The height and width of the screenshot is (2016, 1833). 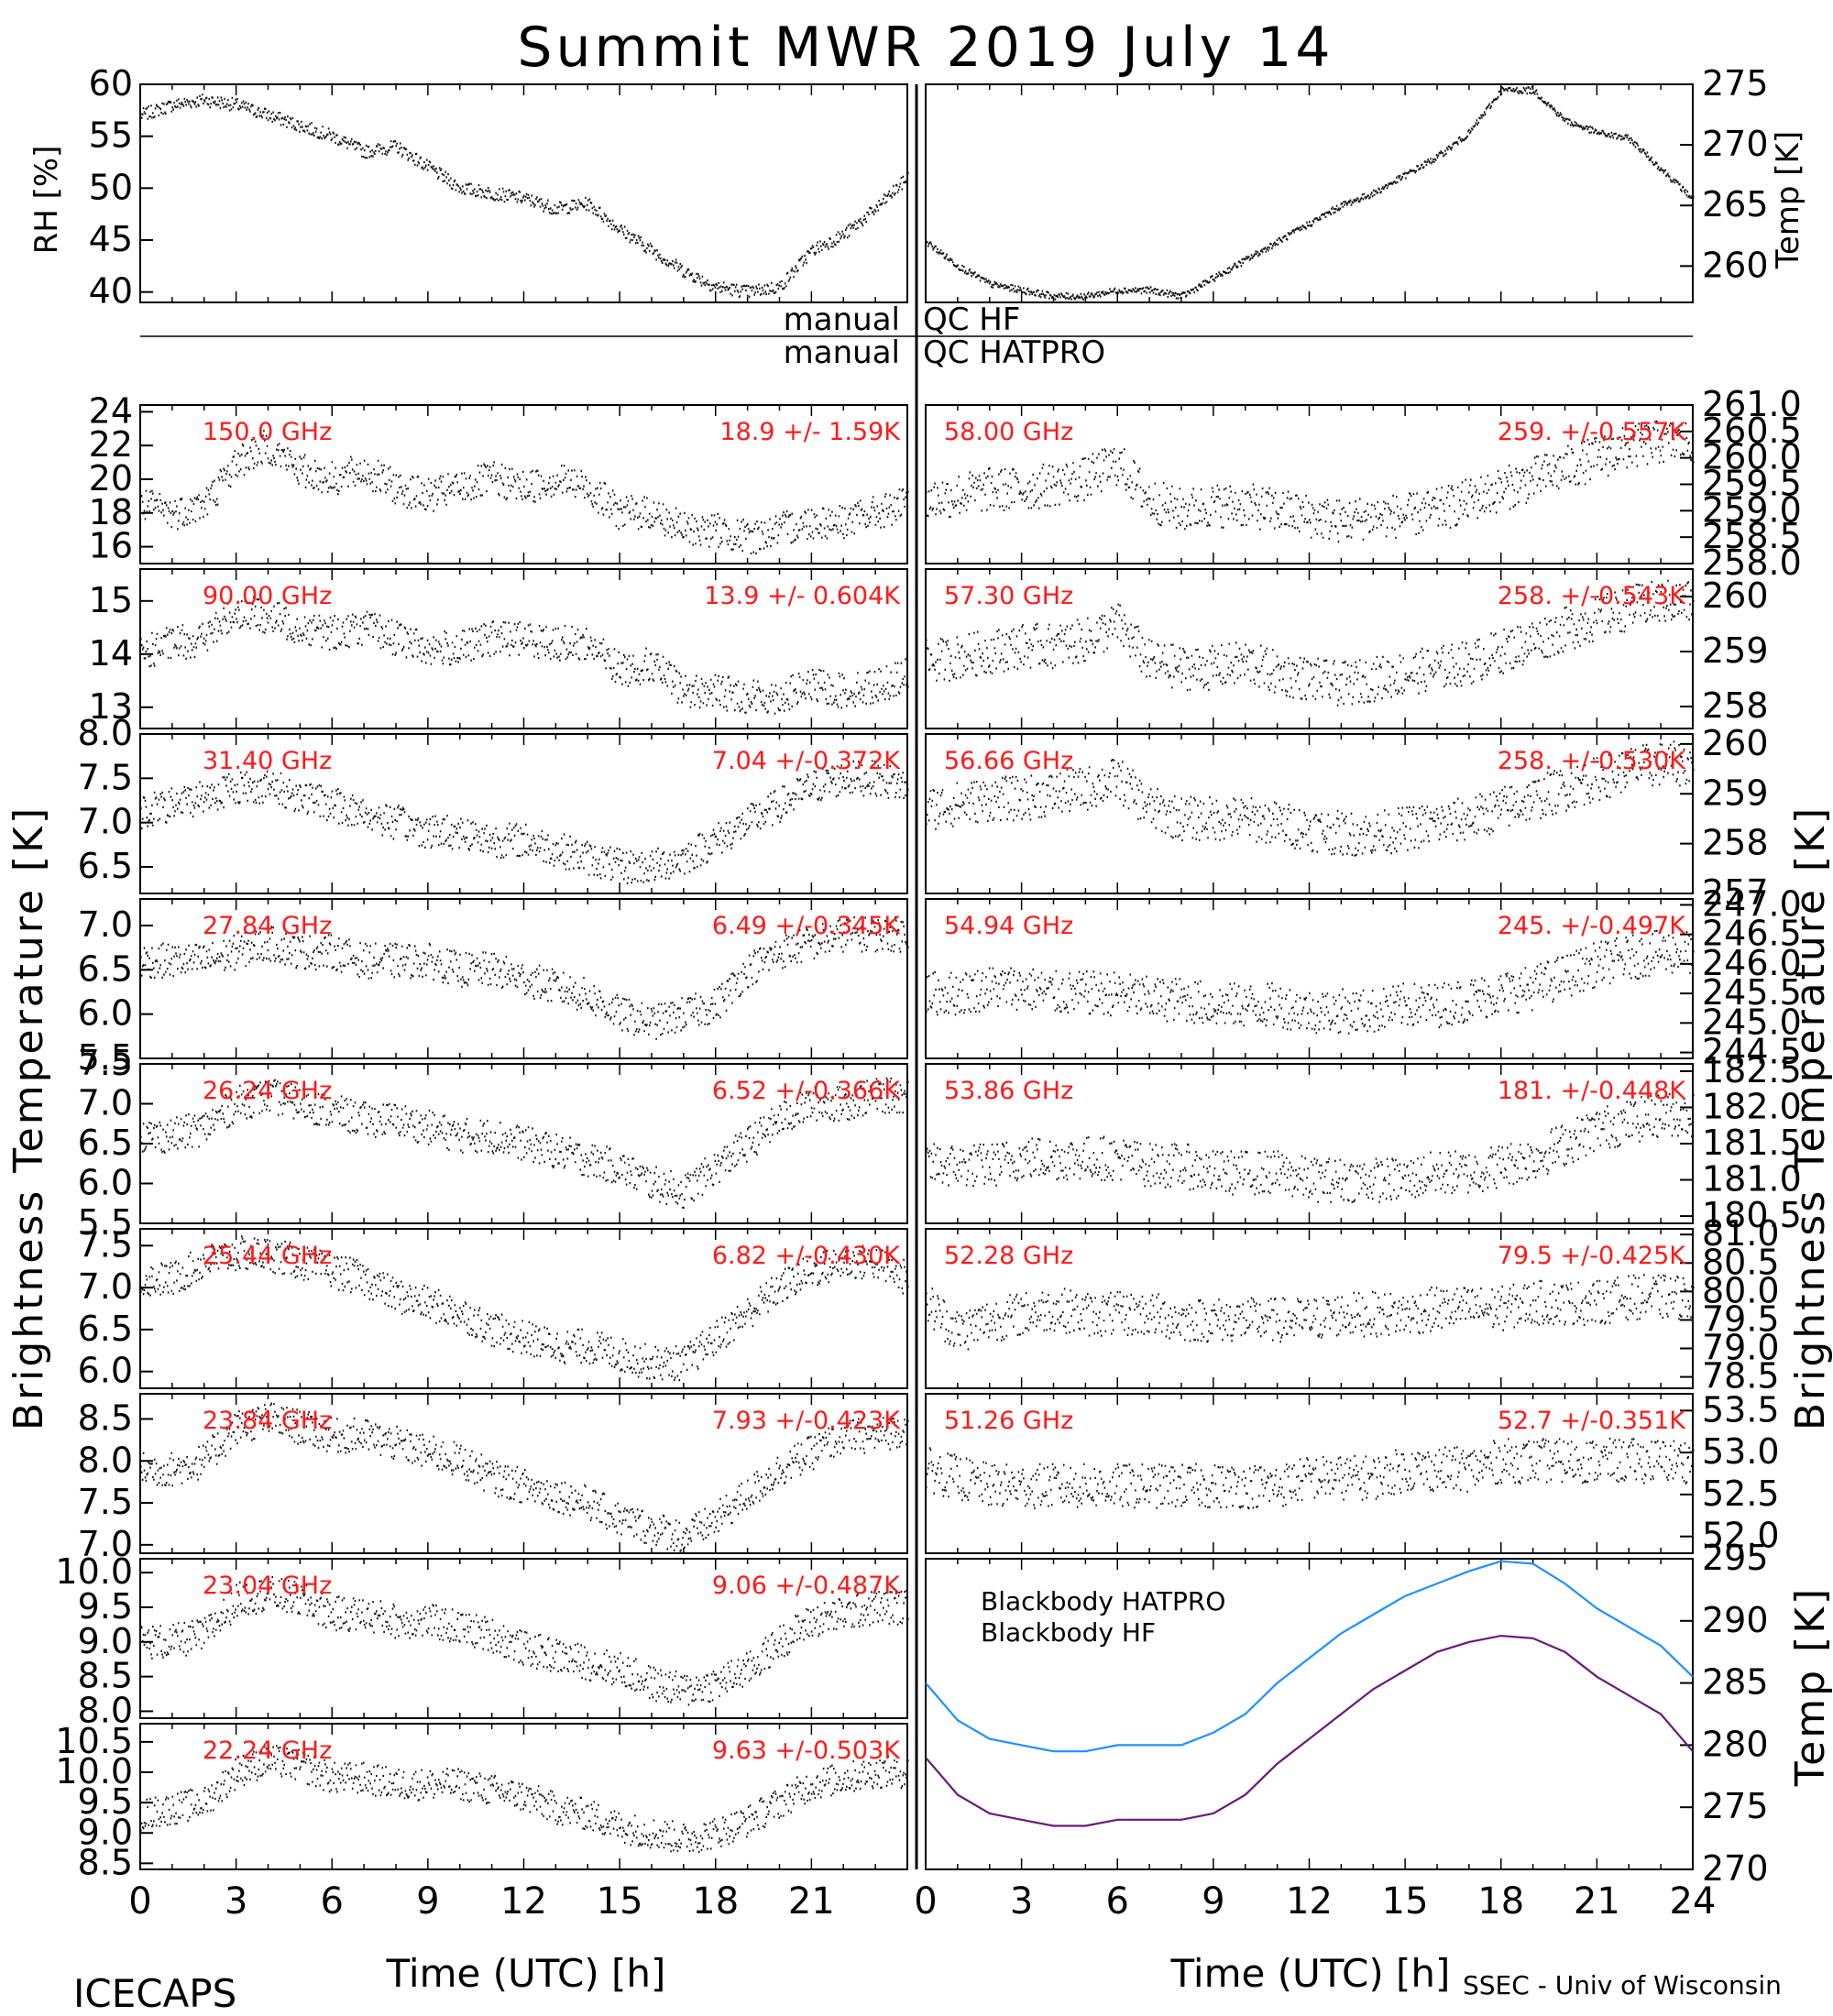 What do you see at coordinates (1735, 1806) in the screenshot?
I see `blackbody-panel-ytick-4: 275` at bounding box center [1735, 1806].